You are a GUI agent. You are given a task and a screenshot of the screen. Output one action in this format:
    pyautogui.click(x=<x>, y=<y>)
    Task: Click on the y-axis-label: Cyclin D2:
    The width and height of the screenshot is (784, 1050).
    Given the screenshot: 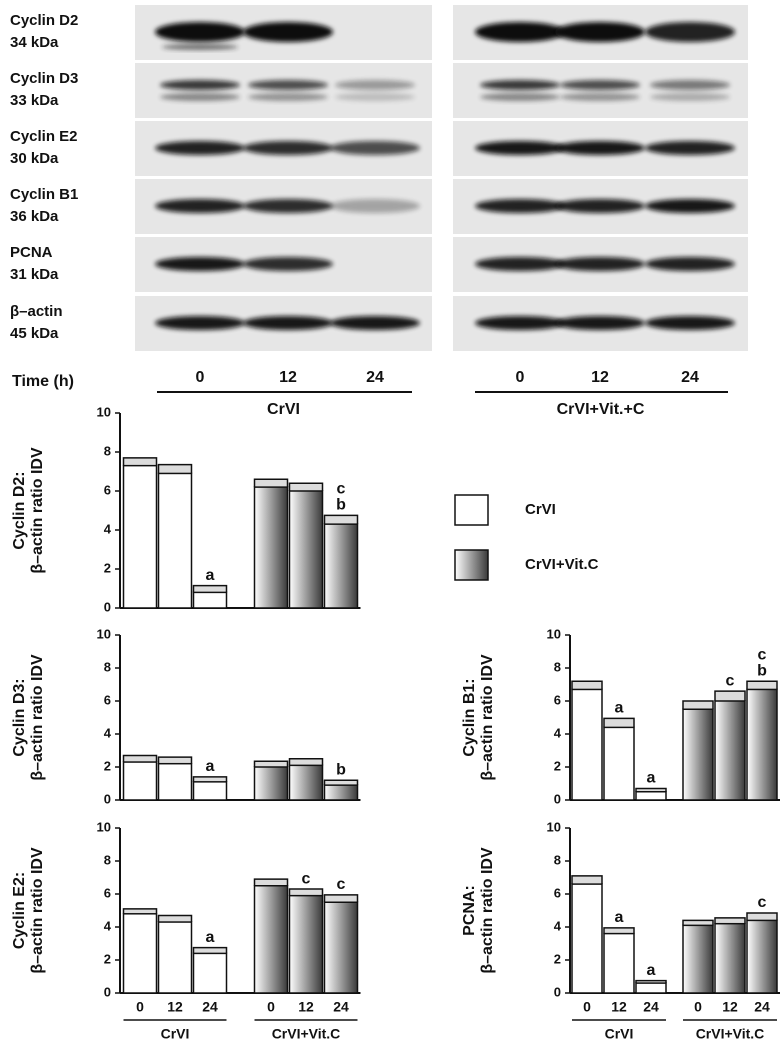 What is the action you would take?
    pyautogui.click(x=19, y=510)
    